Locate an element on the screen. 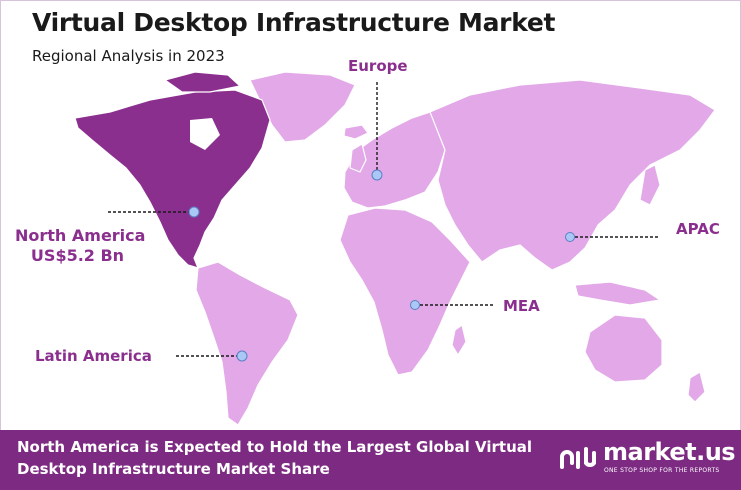 This screenshot has height=490, width=741. footer-banner is located at coordinates (370, 460).